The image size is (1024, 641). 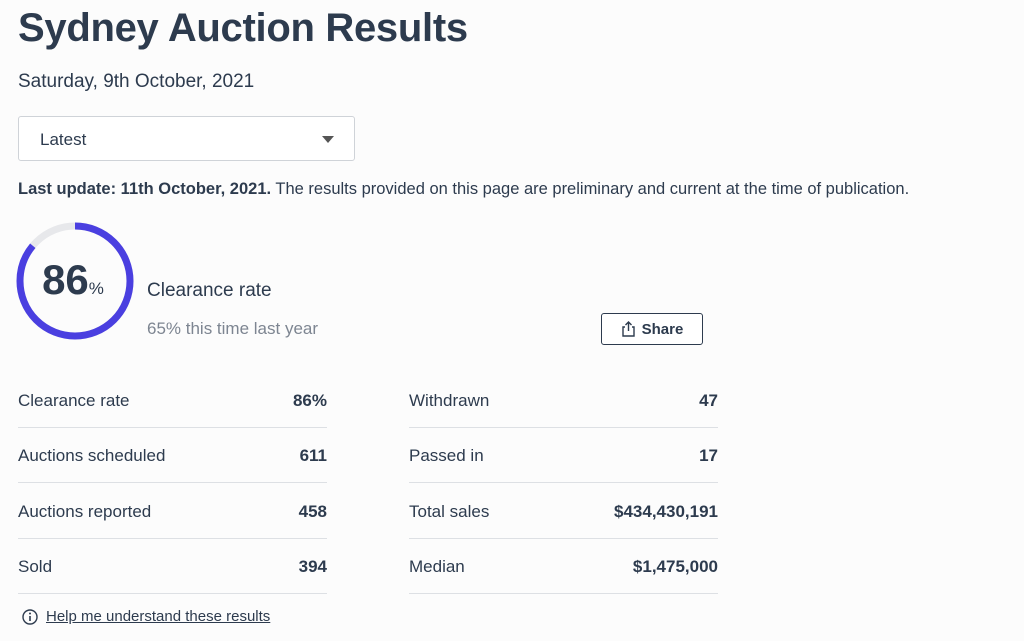 I want to click on stat-value: 47, so click(x=708, y=400).